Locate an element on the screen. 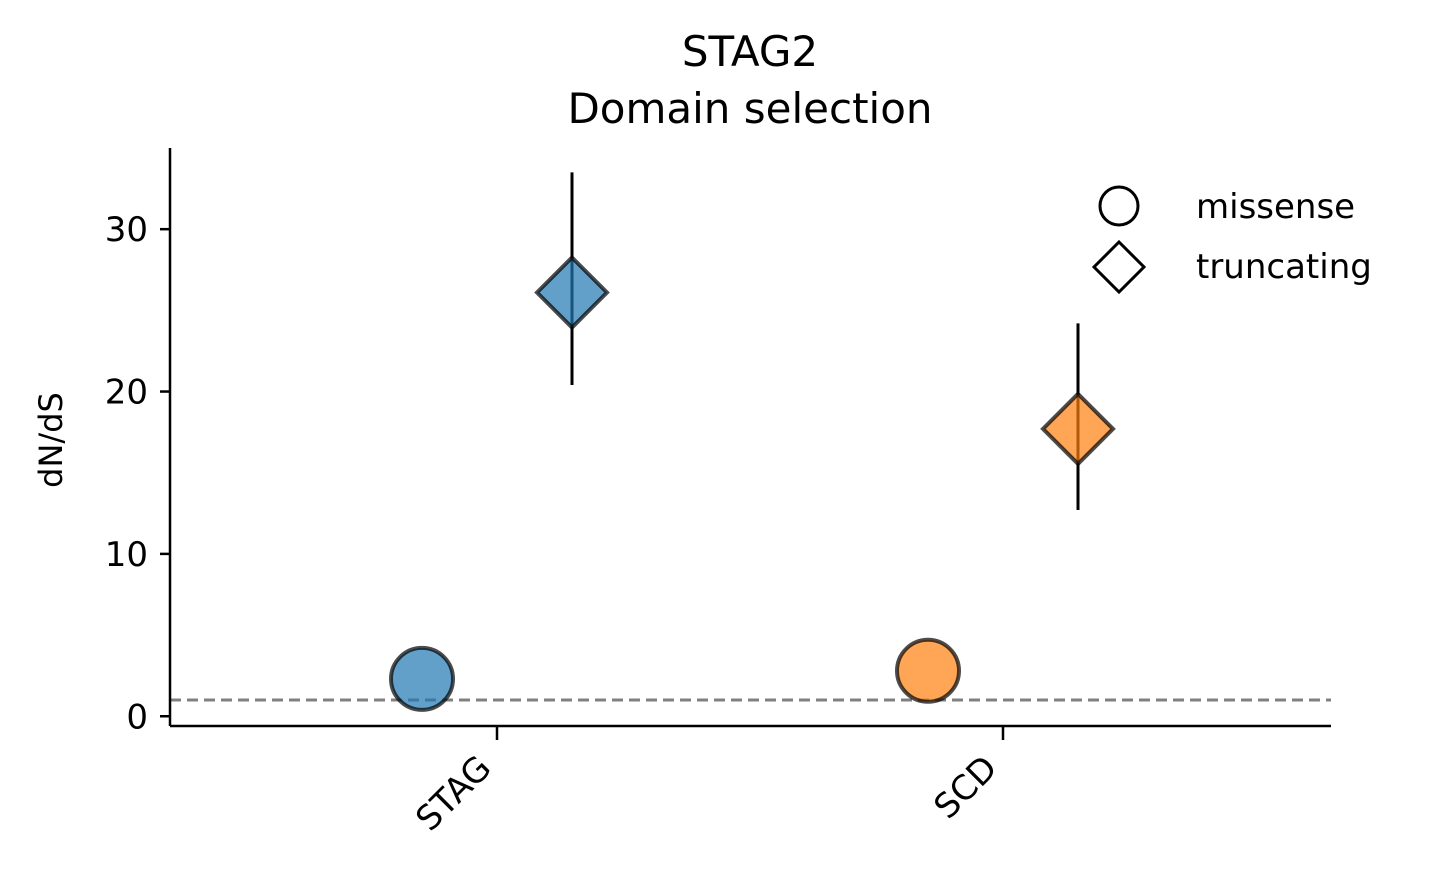  legend-missense-label: missense is located at coordinates (1275, 207).